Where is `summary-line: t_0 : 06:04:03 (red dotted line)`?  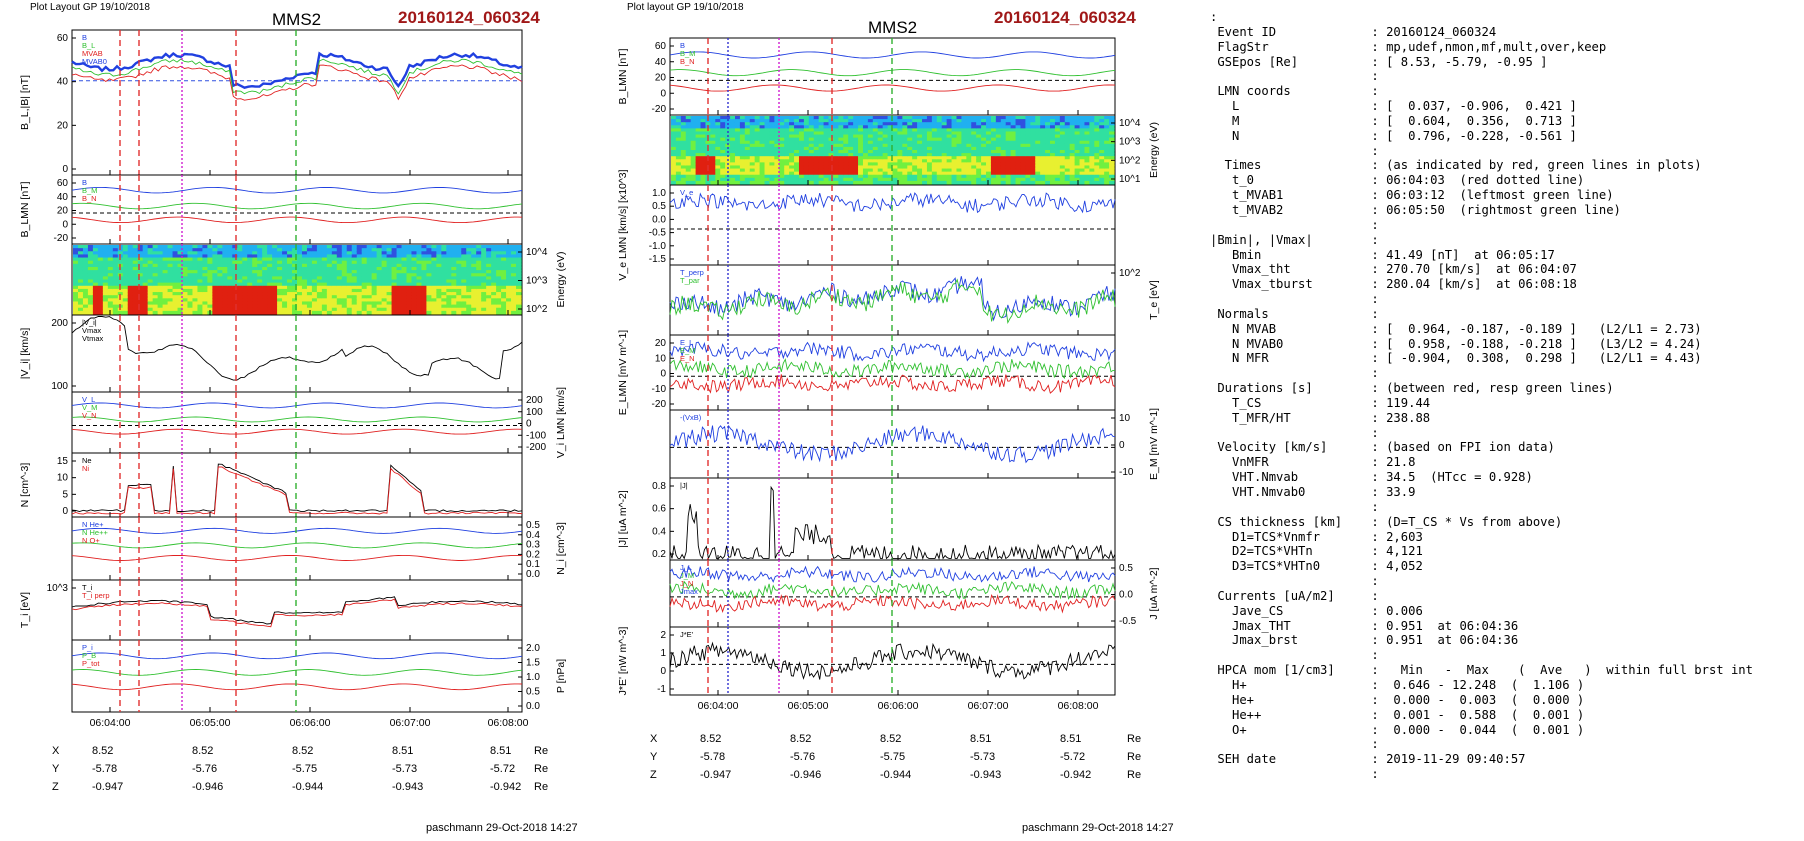
summary-line: t_0 : 06:04:03 (red dotted line) is located at coordinates (1397, 180).